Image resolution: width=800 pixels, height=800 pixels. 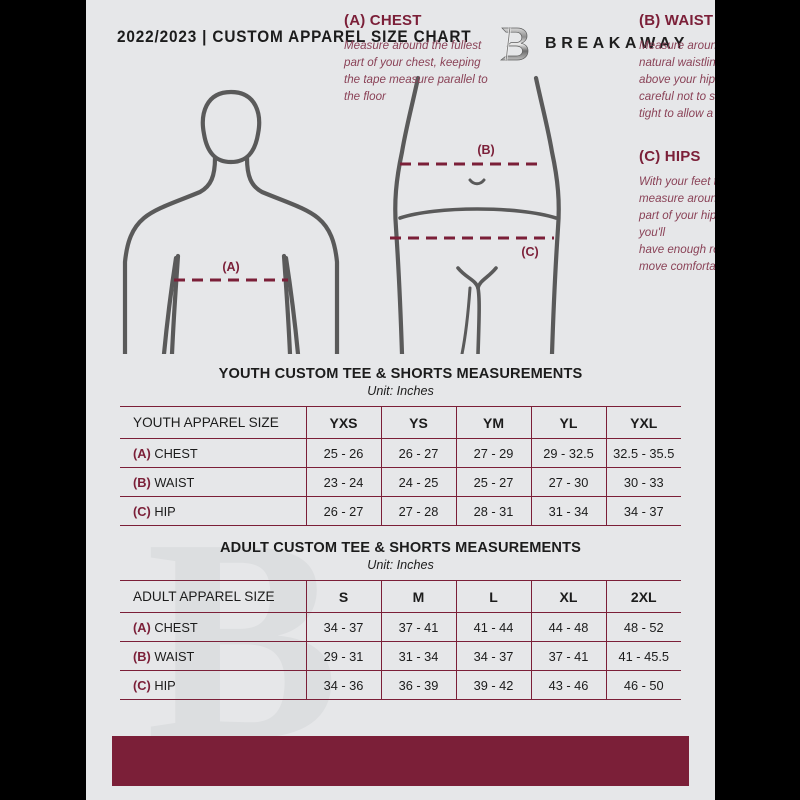 What do you see at coordinates (493, 596) in the screenshot?
I see `adult-size-col-2: L` at bounding box center [493, 596].